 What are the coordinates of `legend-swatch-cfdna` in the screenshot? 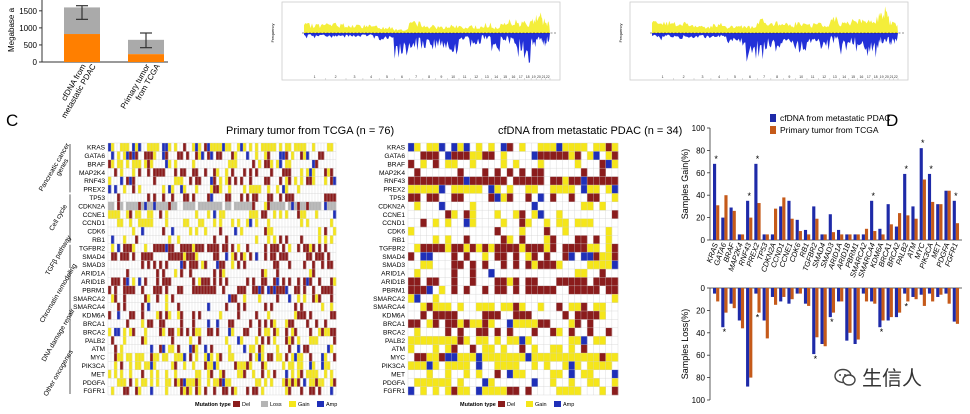 It's located at (773, 118).